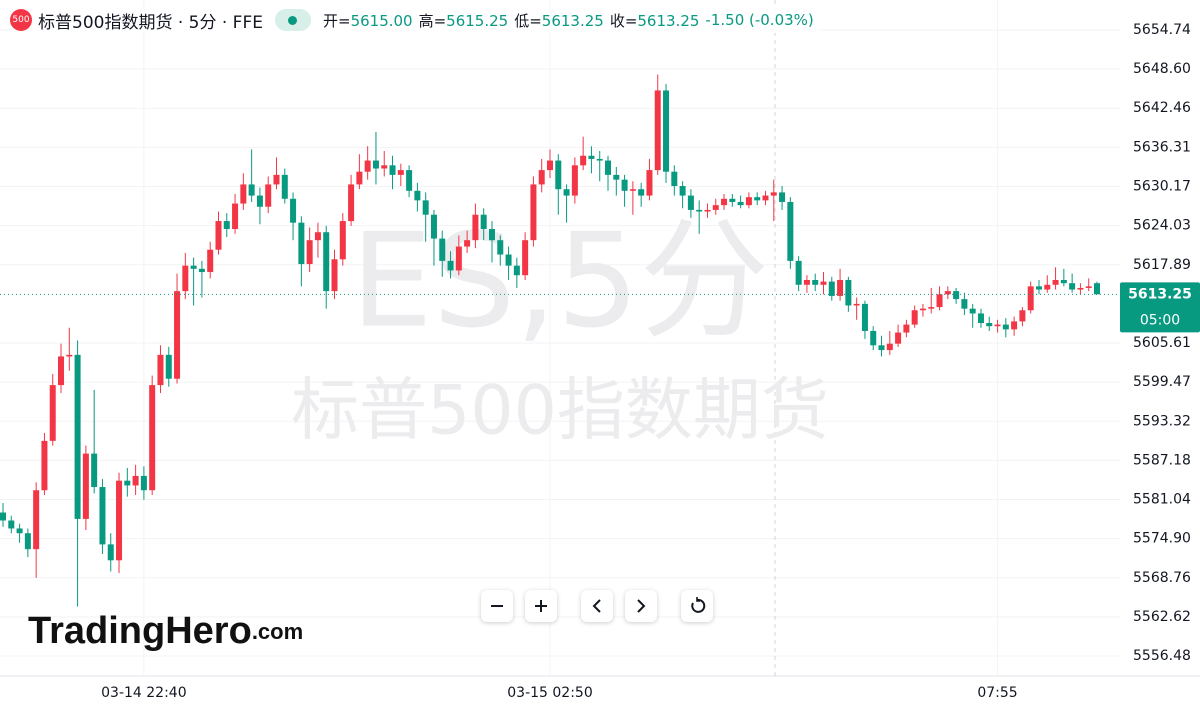 This screenshot has width=1200, height=711. Describe the element at coordinates (1162, 460) in the screenshot. I see `y-tick-label: 5587.18` at that location.